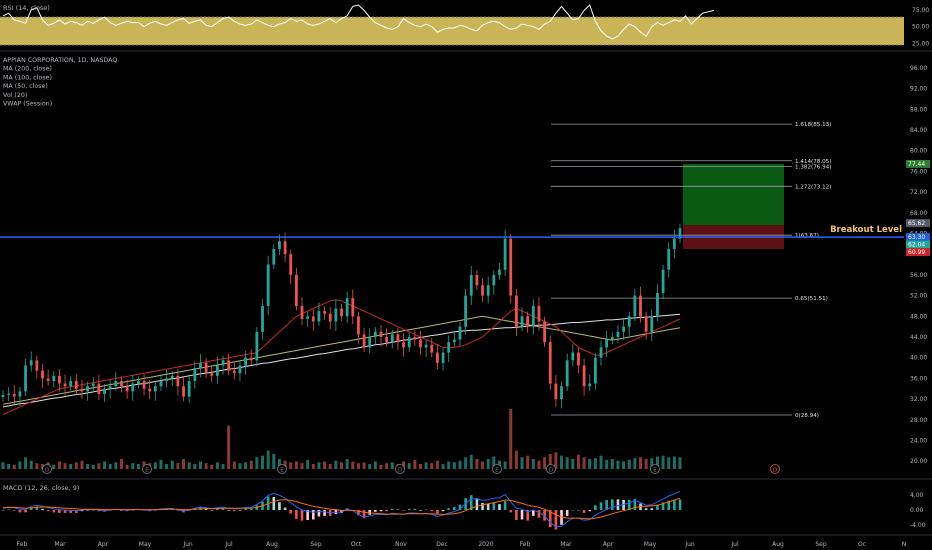 Image resolution: width=932 pixels, height=550 pixels. Describe the element at coordinates (807, 236) in the screenshot. I see `fib-label: 1(63.67)` at that location.